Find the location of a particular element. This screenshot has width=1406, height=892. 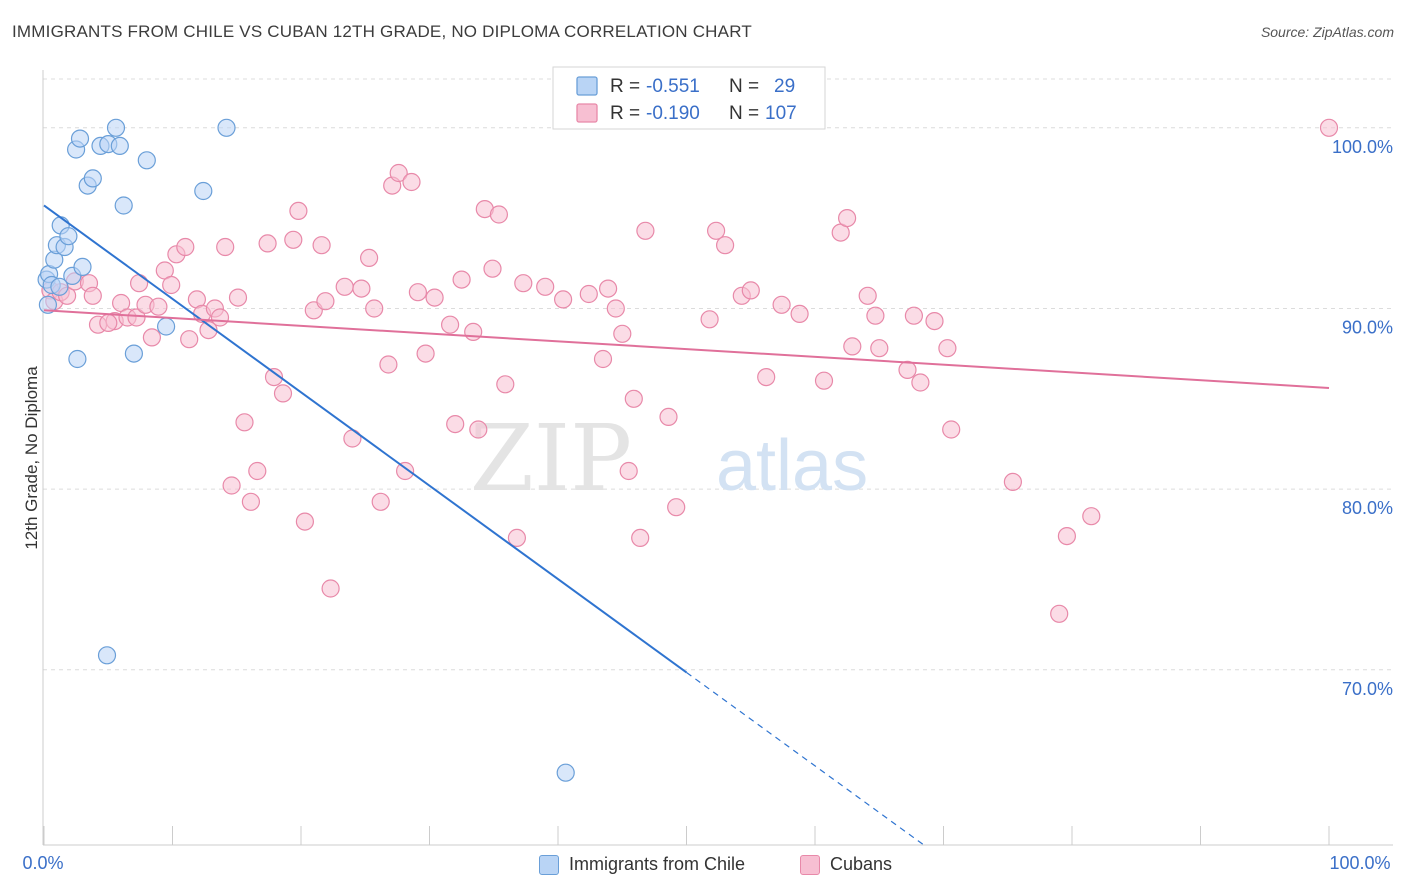

watermark-zip: ZIP is located at coordinates (551, 458).